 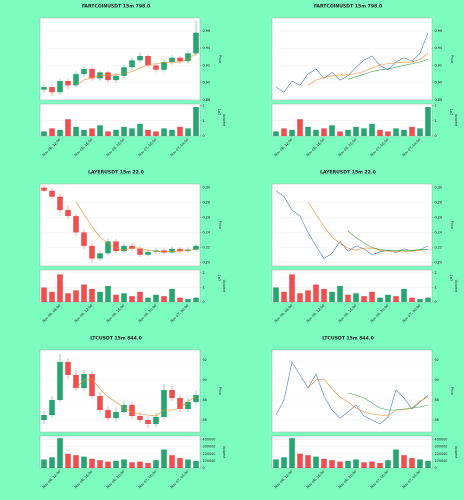 What do you see at coordinates (204, 121) in the screenshot?
I see `volume-tick-label: 1` at bounding box center [204, 121].